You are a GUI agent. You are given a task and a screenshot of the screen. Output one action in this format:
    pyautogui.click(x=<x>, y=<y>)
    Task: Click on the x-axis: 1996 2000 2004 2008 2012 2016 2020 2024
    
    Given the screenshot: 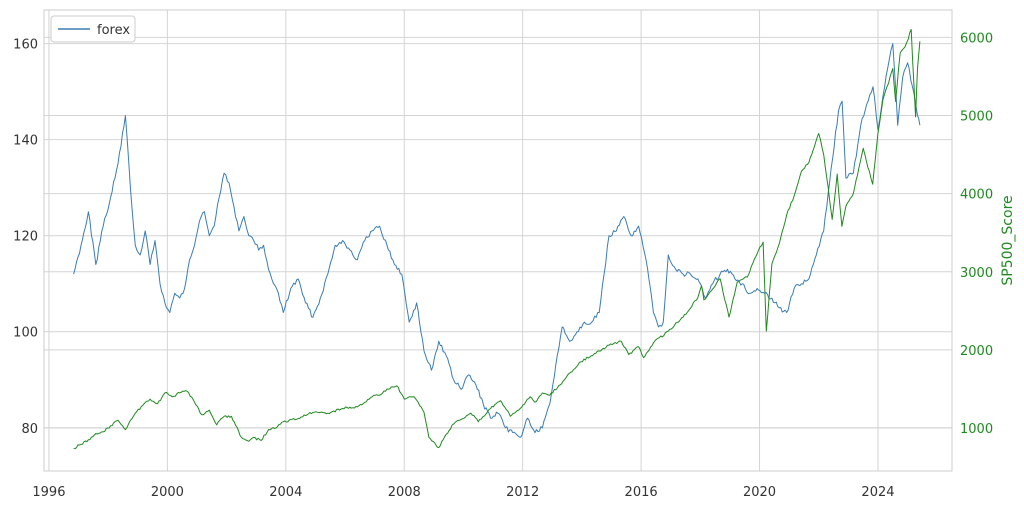 What is the action you would take?
    pyautogui.click(x=463, y=492)
    